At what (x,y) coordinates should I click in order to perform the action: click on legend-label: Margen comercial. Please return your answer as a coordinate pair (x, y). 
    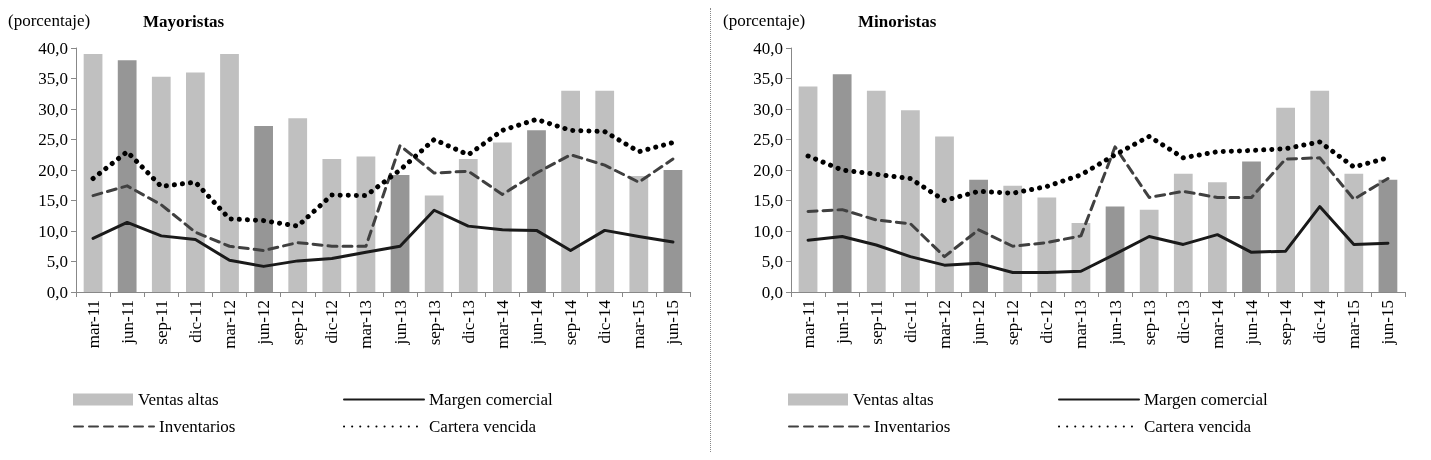
    Looking at the image, I should click on (491, 399).